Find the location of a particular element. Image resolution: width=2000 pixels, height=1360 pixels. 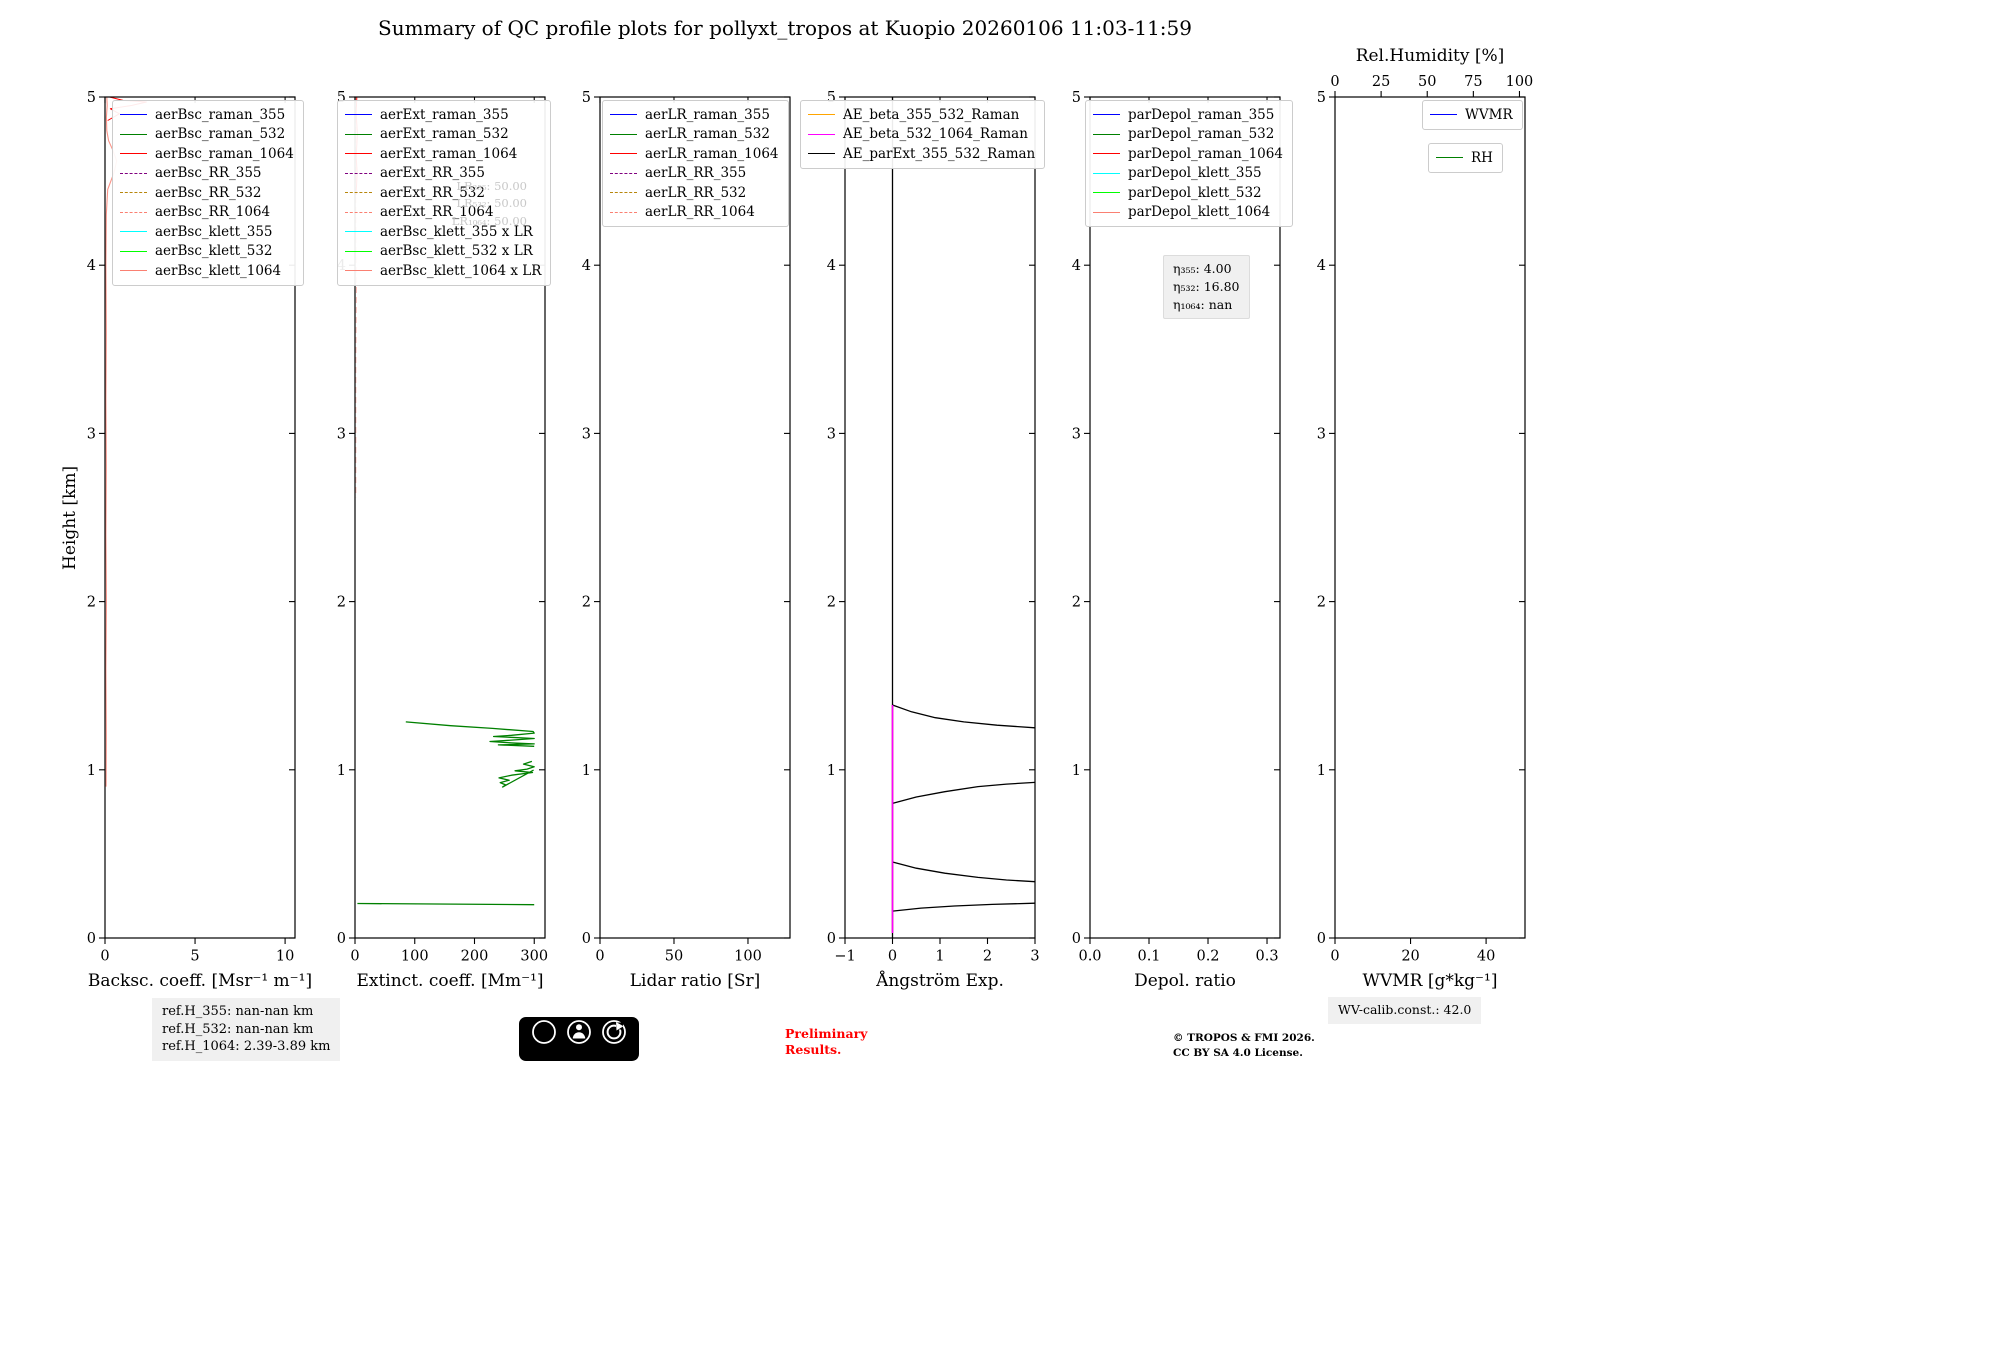

x-tick-label: 0.0 is located at coordinates (1089, 957).